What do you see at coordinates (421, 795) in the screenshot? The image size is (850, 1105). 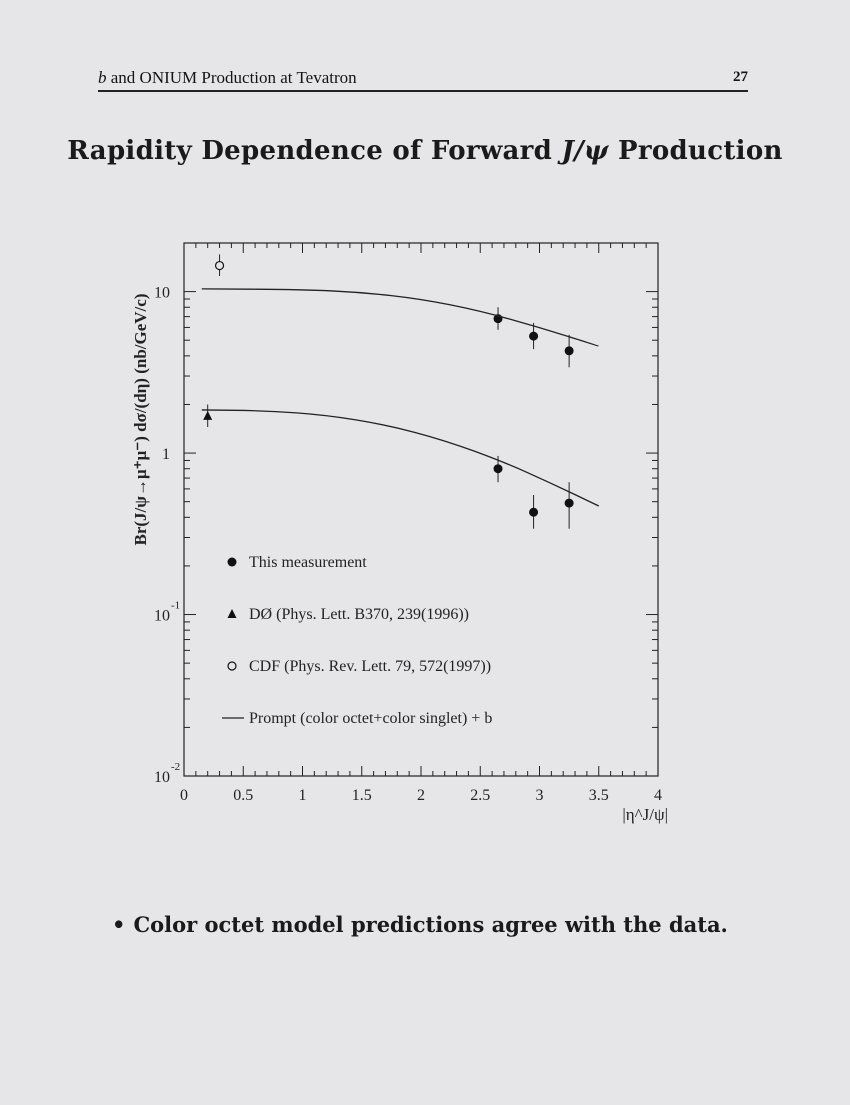 I see `x-tick-label: 2` at bounding box center [421, 795].